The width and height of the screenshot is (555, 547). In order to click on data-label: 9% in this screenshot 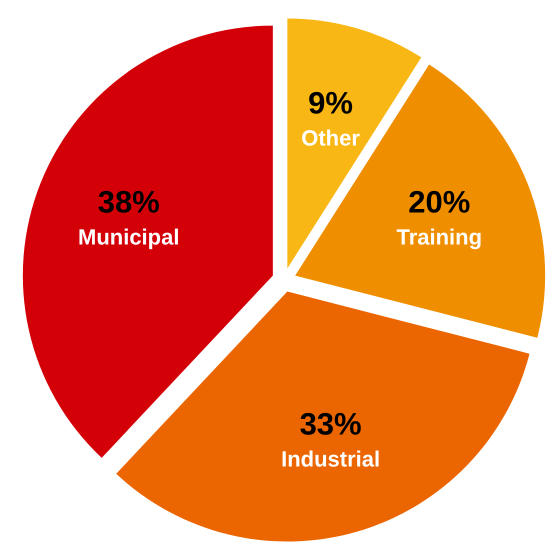, I will do `click(330, 103)`.